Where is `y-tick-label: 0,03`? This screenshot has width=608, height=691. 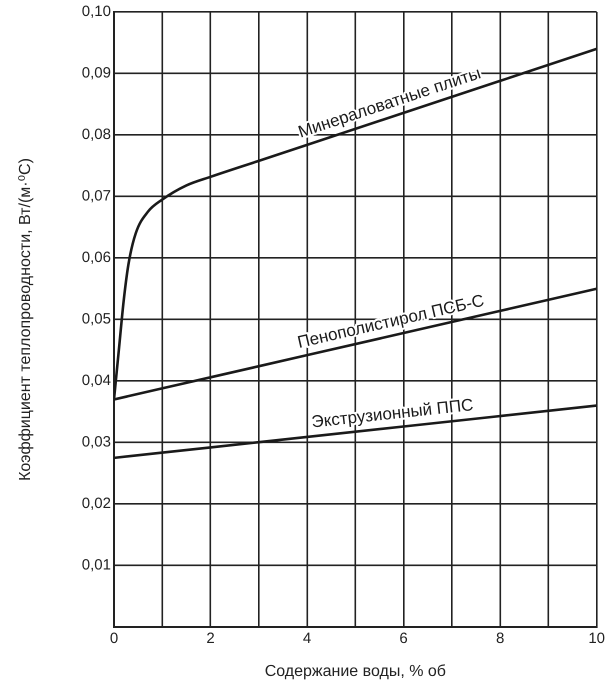
y-tick-label: 0,03 is located at coordinates (96, 442).